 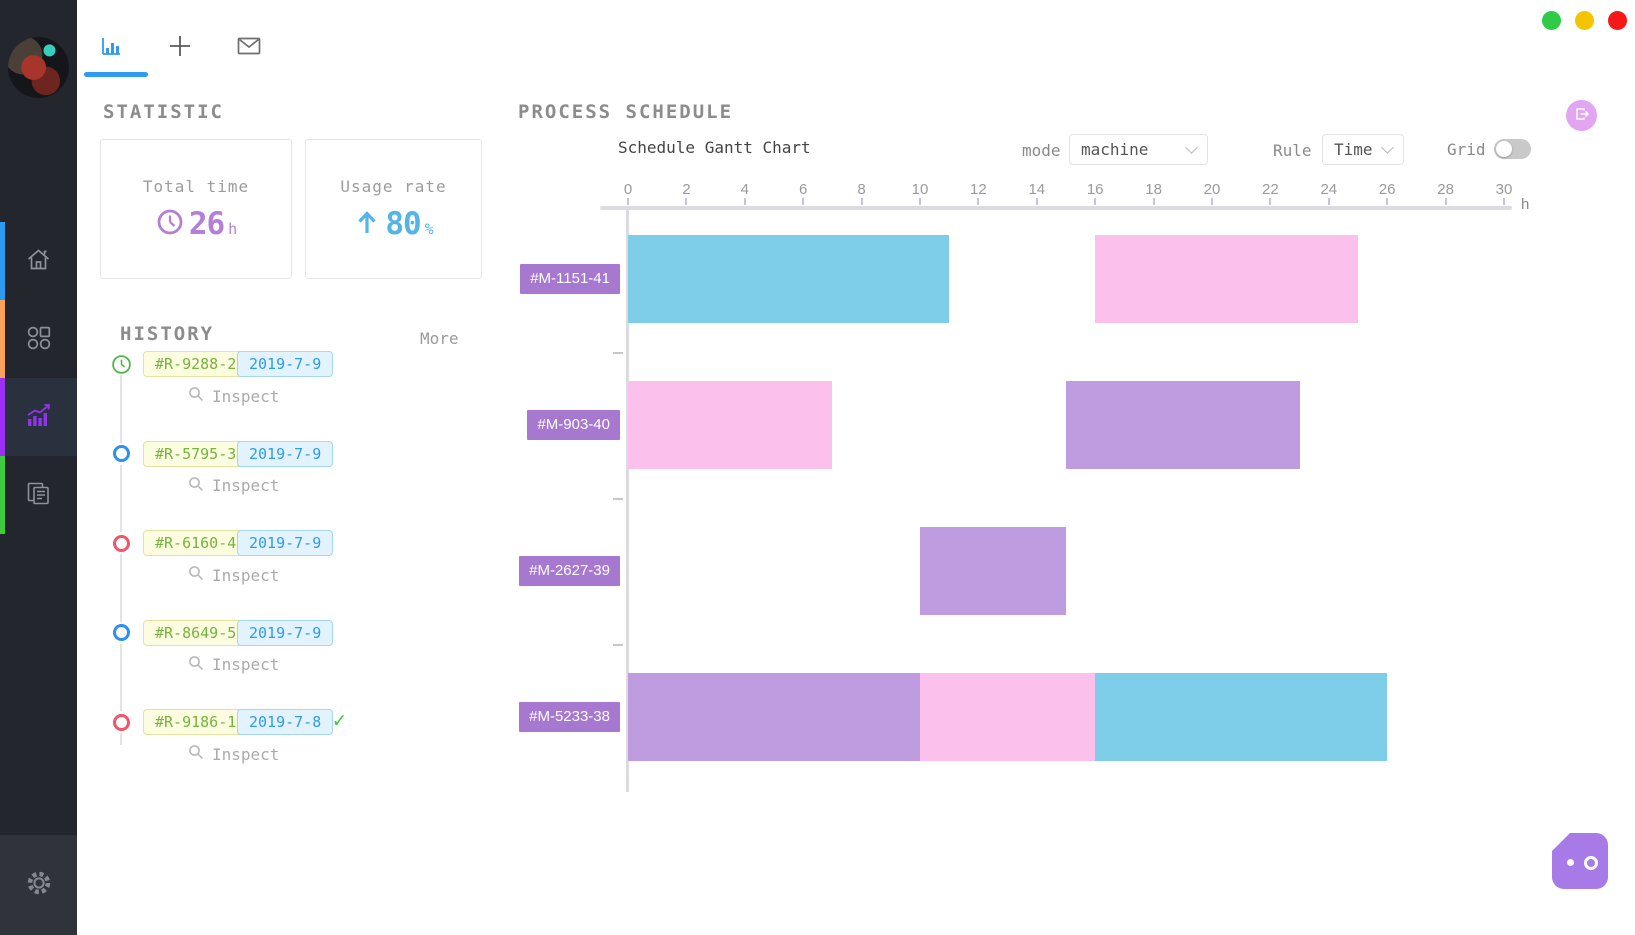 What do you see at coordinates (116, 74) in the screenshot?
I see `active-tab-underline` at bounding box center [116, 74].